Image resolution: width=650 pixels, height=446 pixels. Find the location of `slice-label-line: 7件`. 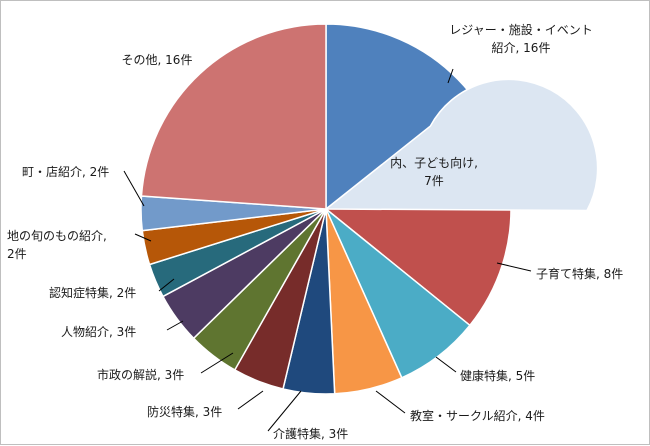

slice-label-line: 7件 is located at coordinates (434, 181).